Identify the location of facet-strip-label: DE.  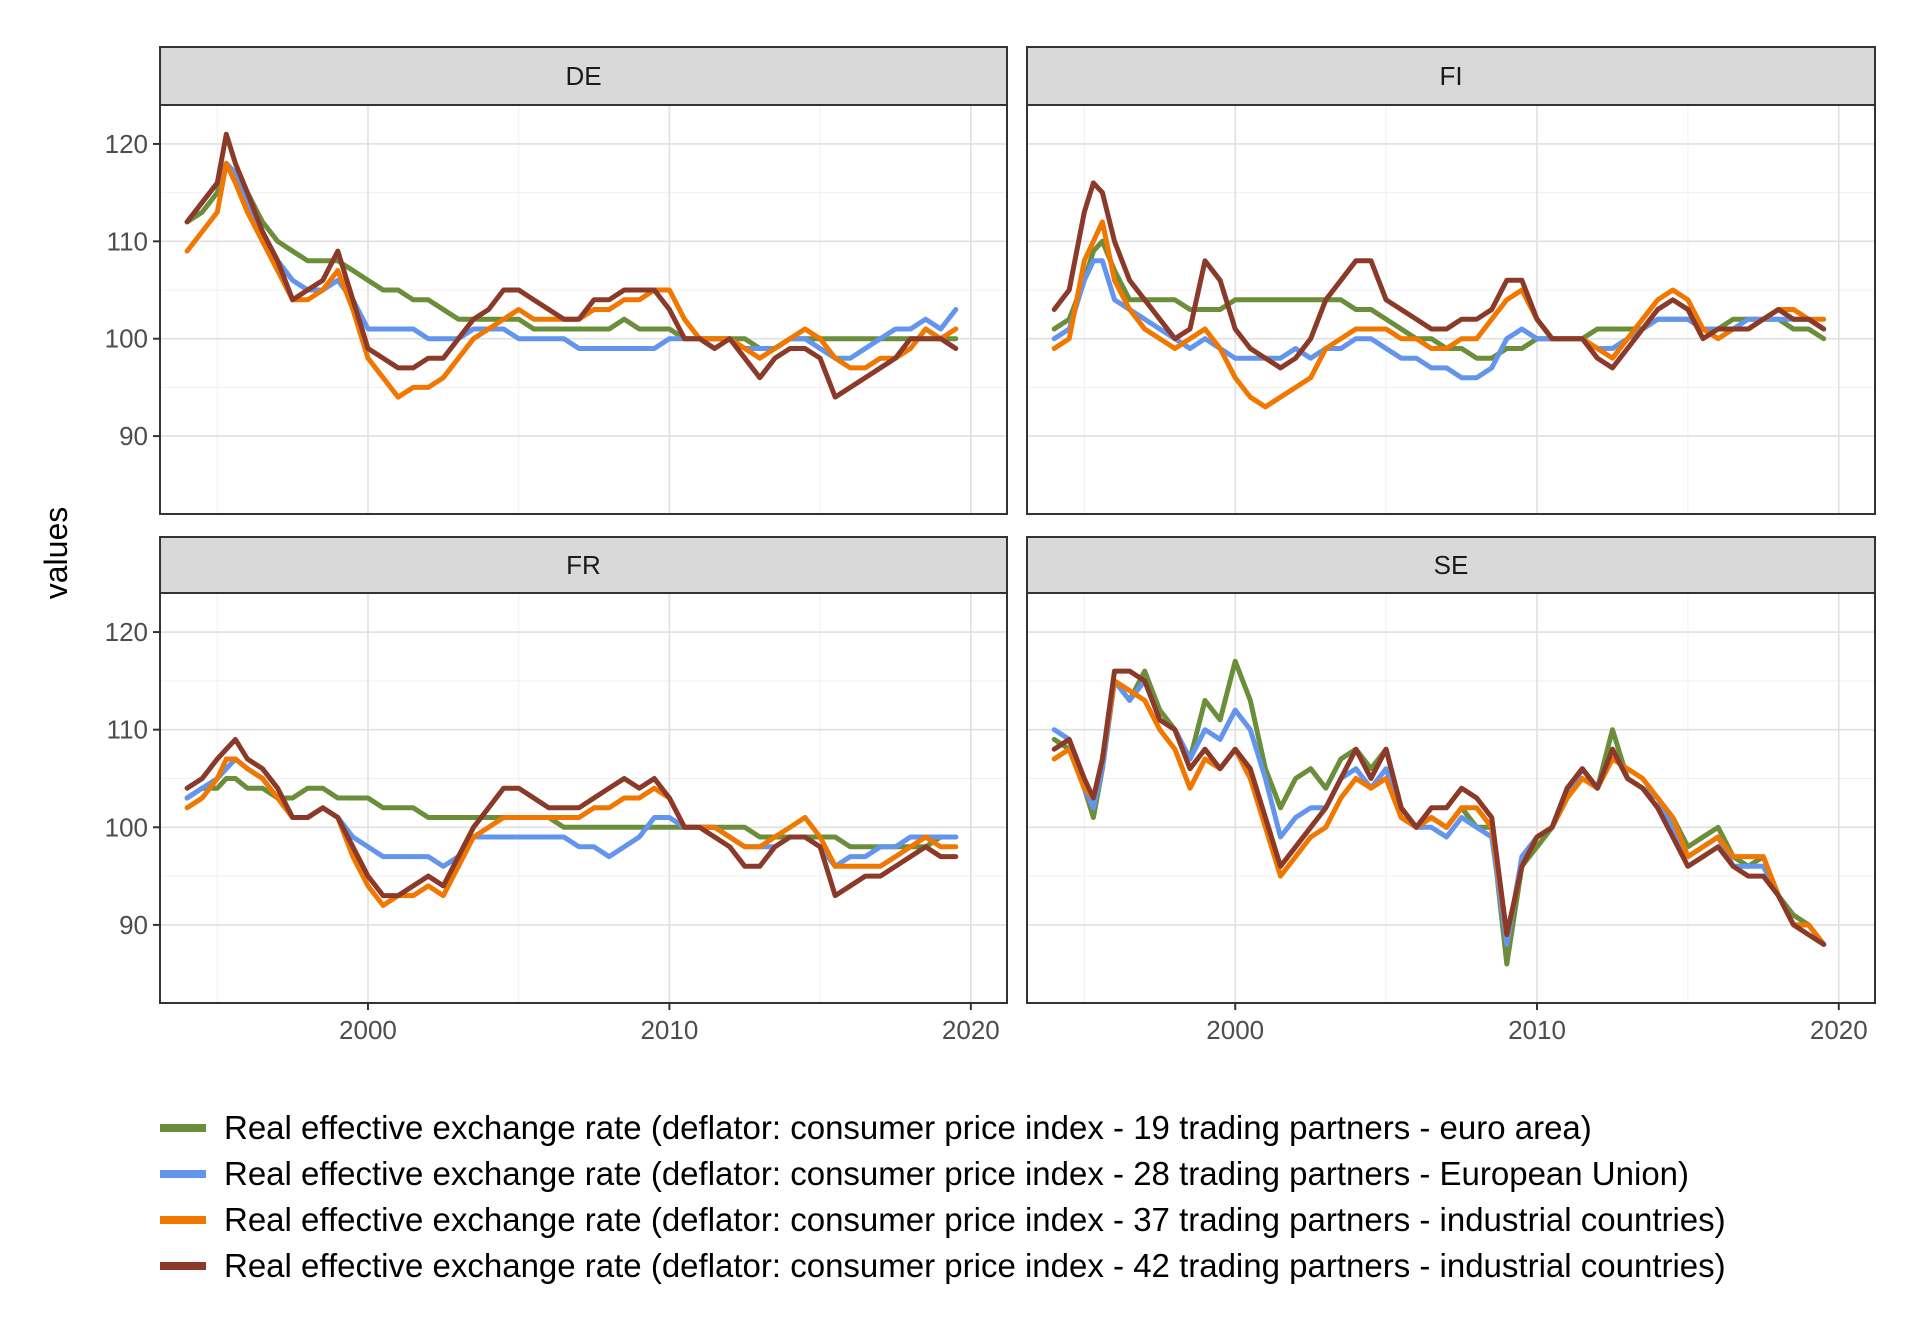
(583, 76).